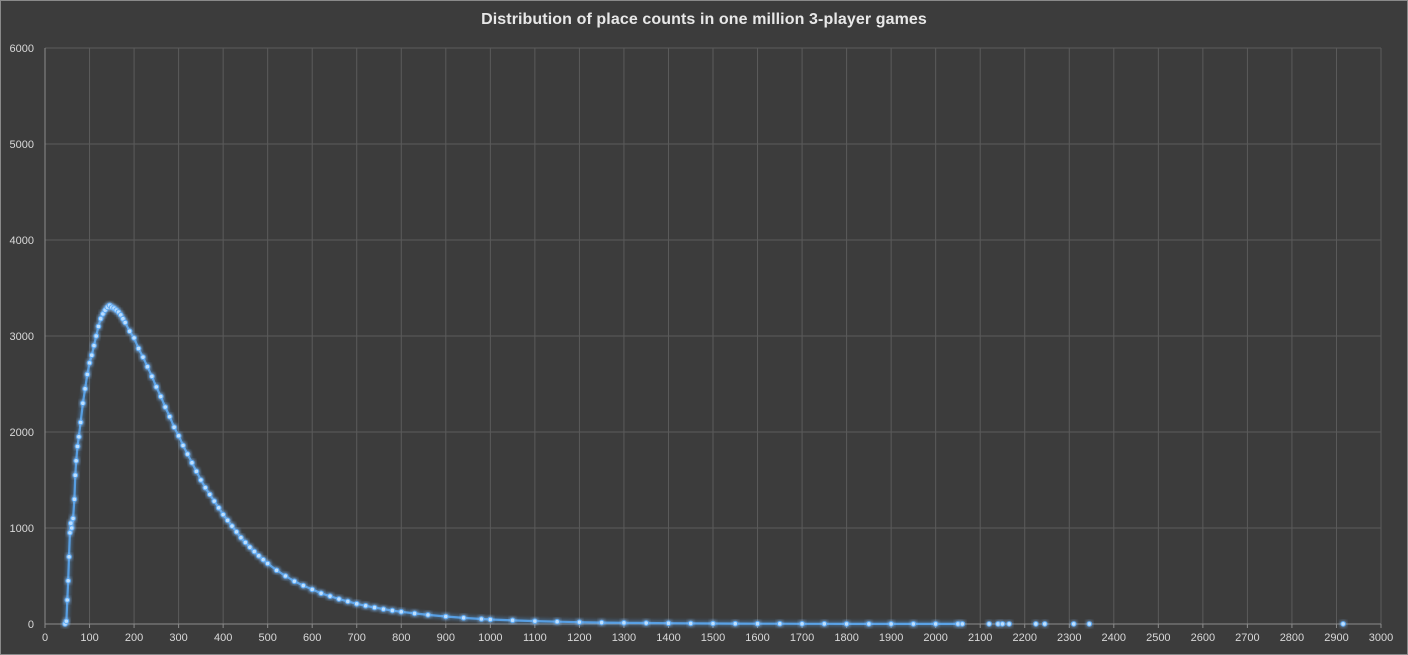 The height and width of the screenshot is (655, 1408). Describe the element at coordinates (89, 638) in the screenshot. I see `x-tick-label: 100` at that location.